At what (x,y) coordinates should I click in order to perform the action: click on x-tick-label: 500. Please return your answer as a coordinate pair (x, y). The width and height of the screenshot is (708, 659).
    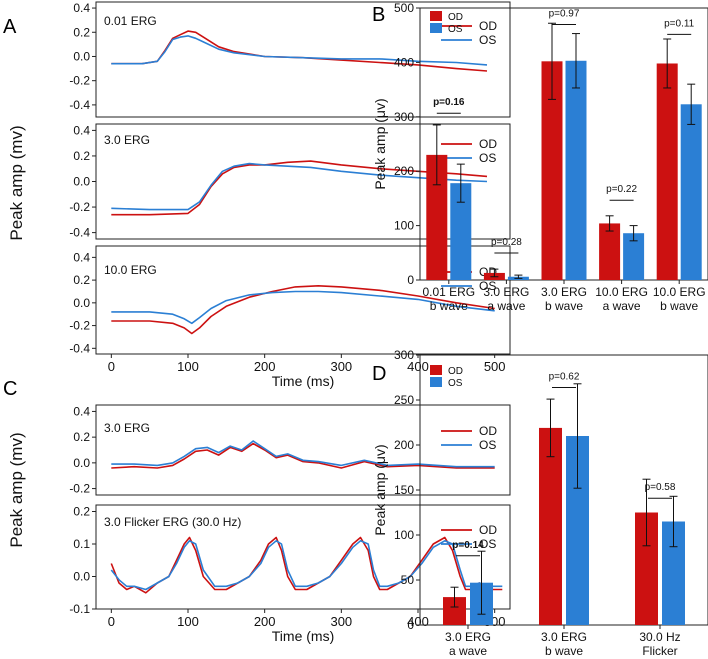
    Looking at the image, I should click on (495, 366).